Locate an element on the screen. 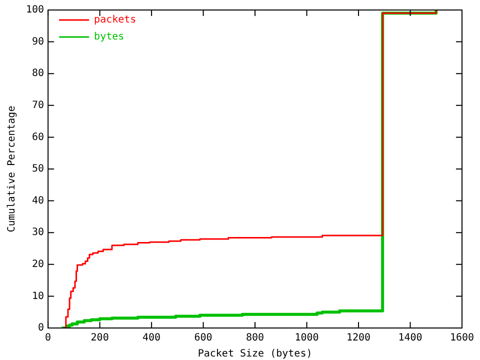  legend-label: packets is located at coordinates (115, 20).